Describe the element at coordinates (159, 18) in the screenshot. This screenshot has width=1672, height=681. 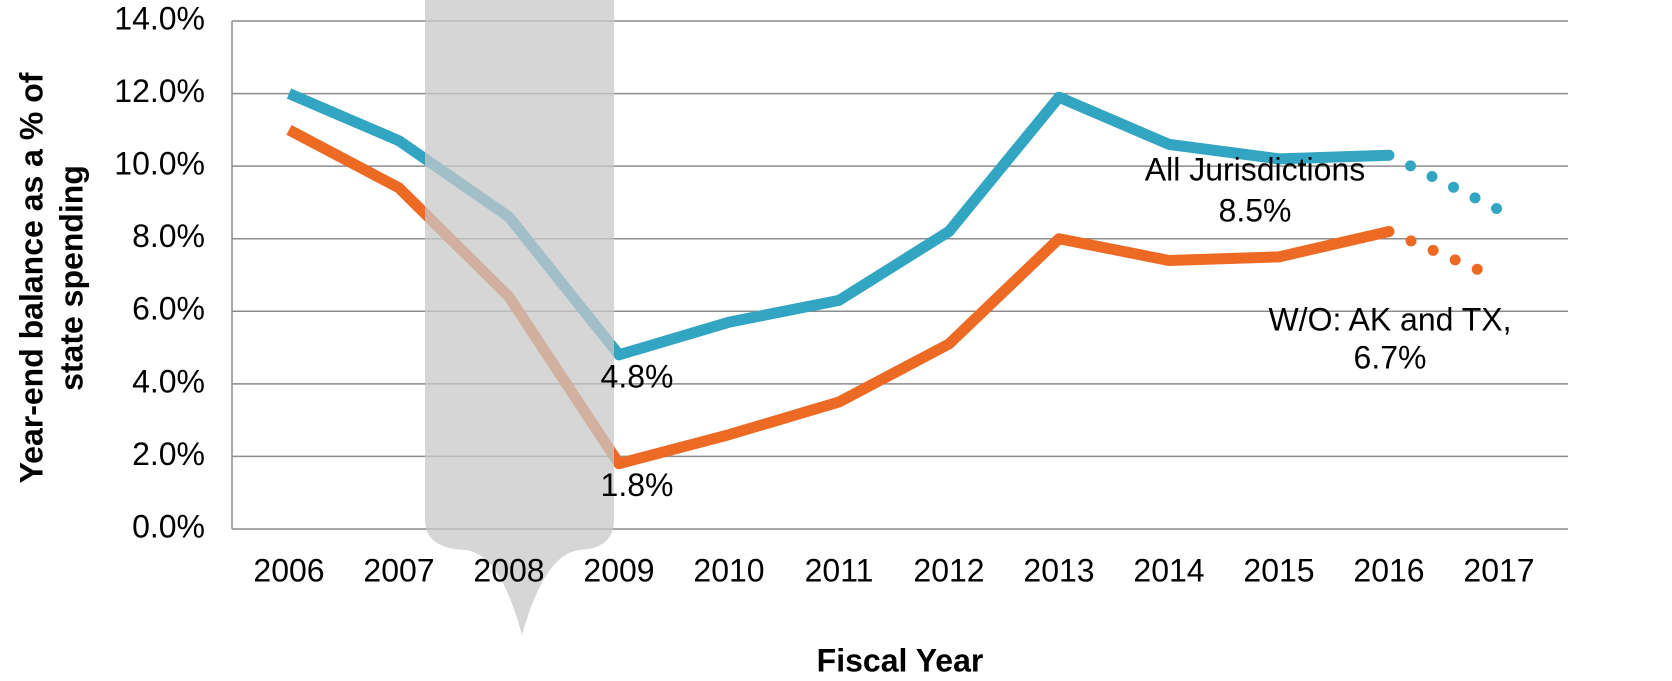
I see `y-tick-label: 14.0%` at that location.